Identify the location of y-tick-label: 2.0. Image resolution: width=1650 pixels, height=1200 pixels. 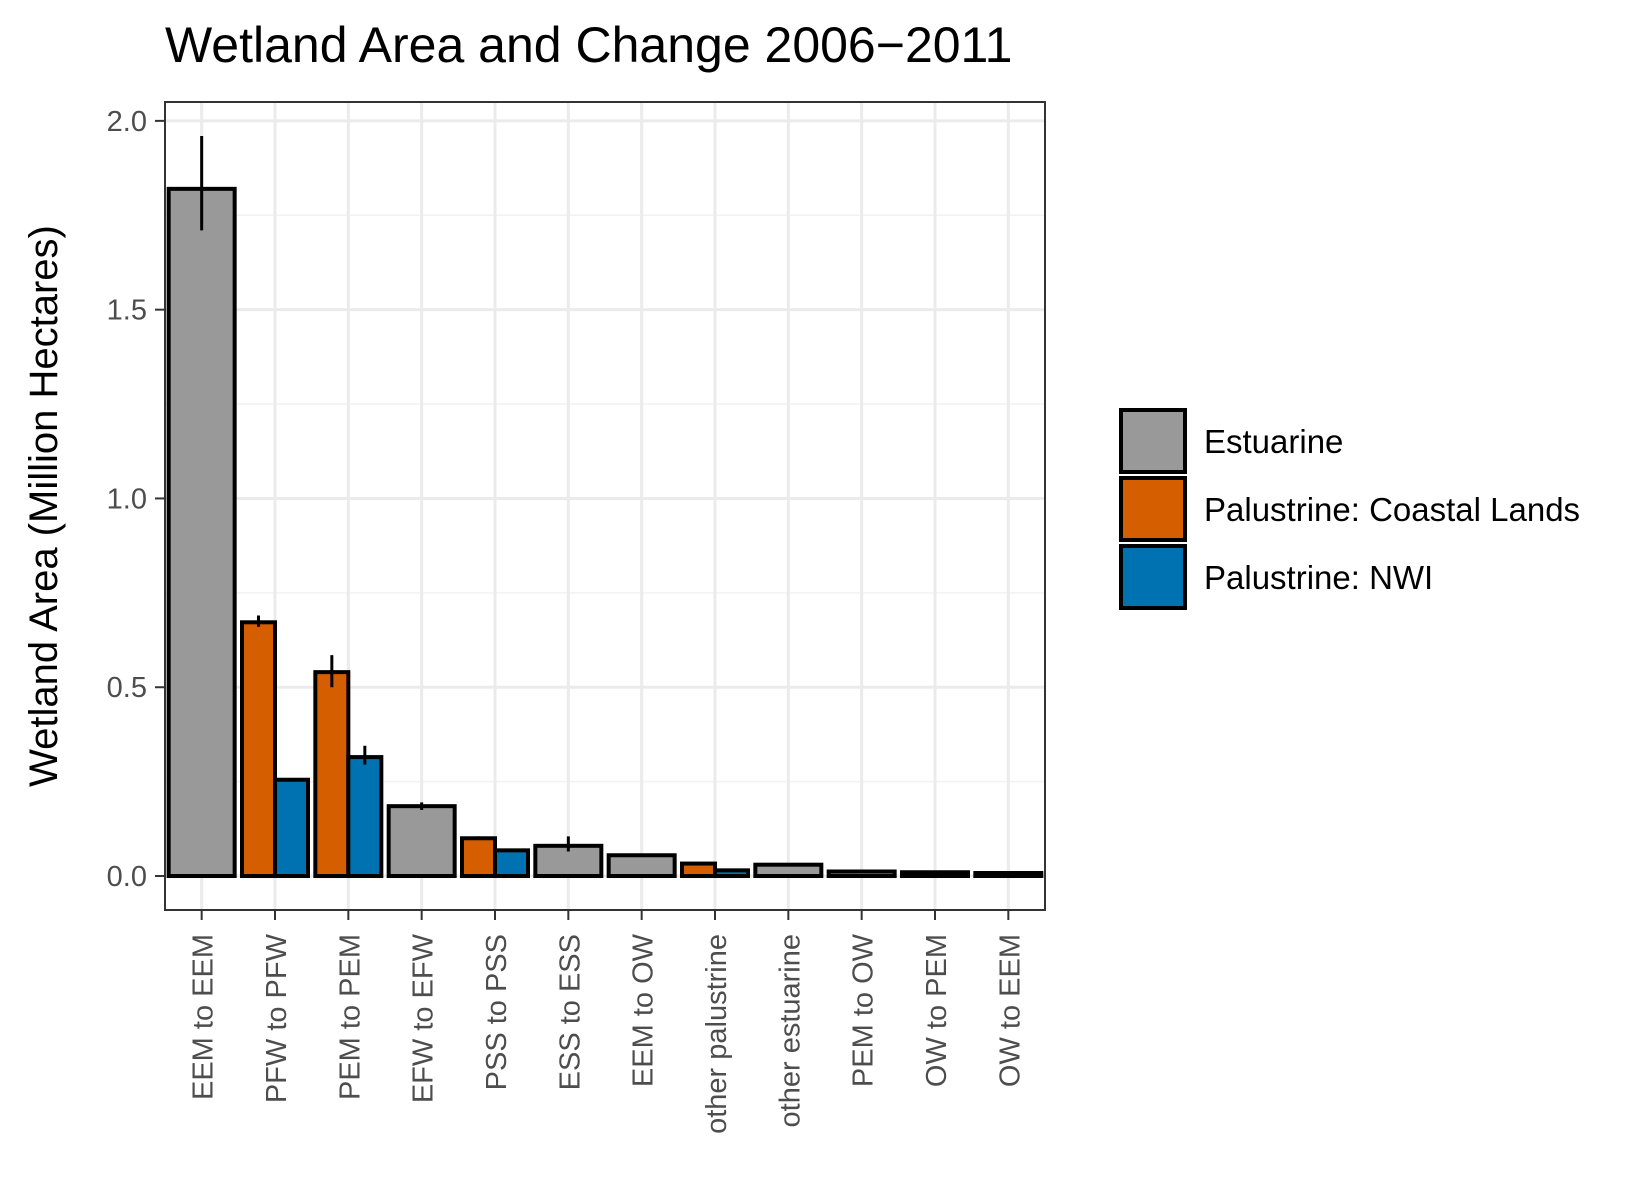
(127, 122).